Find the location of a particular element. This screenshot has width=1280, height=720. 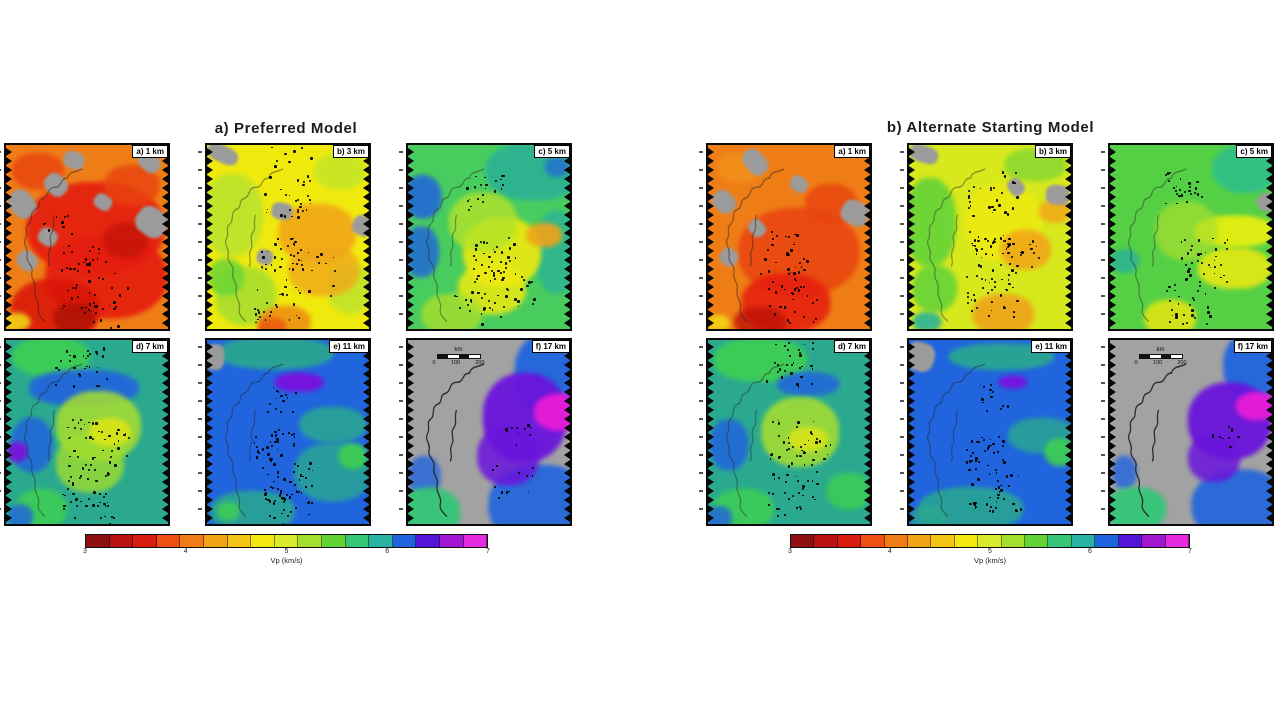

anomaly-blobs is located at coordinates (288, 237).